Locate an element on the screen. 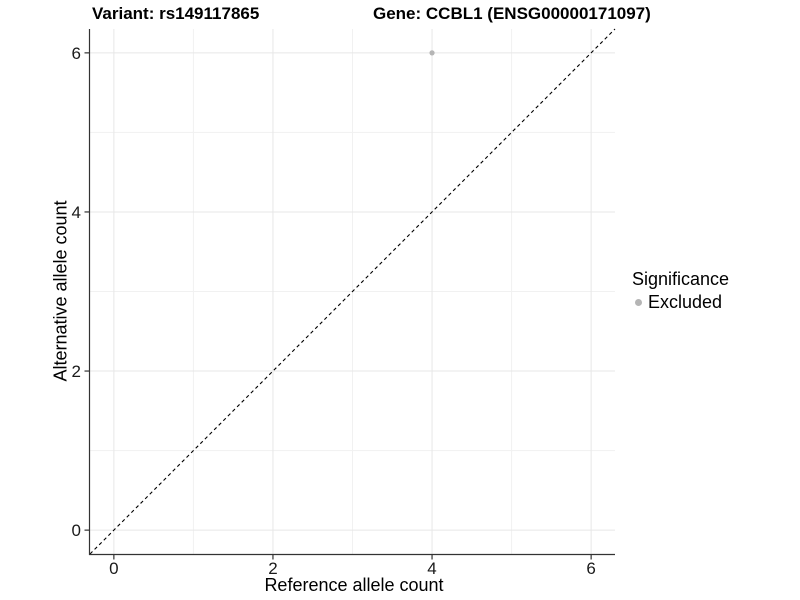  legend-title: Significance is located at coordinates (681, 279).